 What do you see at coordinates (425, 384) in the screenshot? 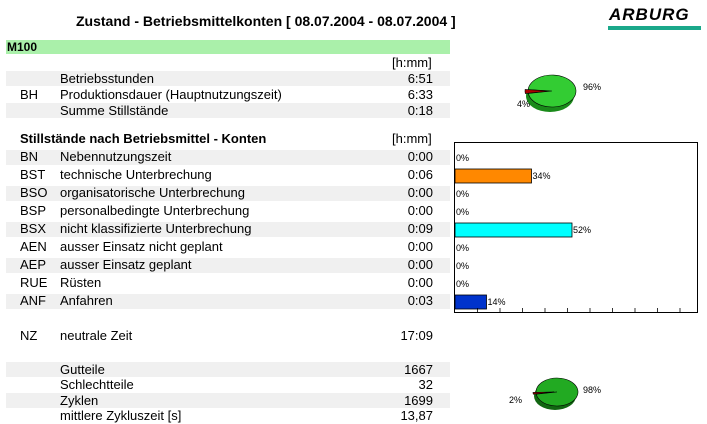
I see `teile-row-value: 32` at bounding box center [425, 384].